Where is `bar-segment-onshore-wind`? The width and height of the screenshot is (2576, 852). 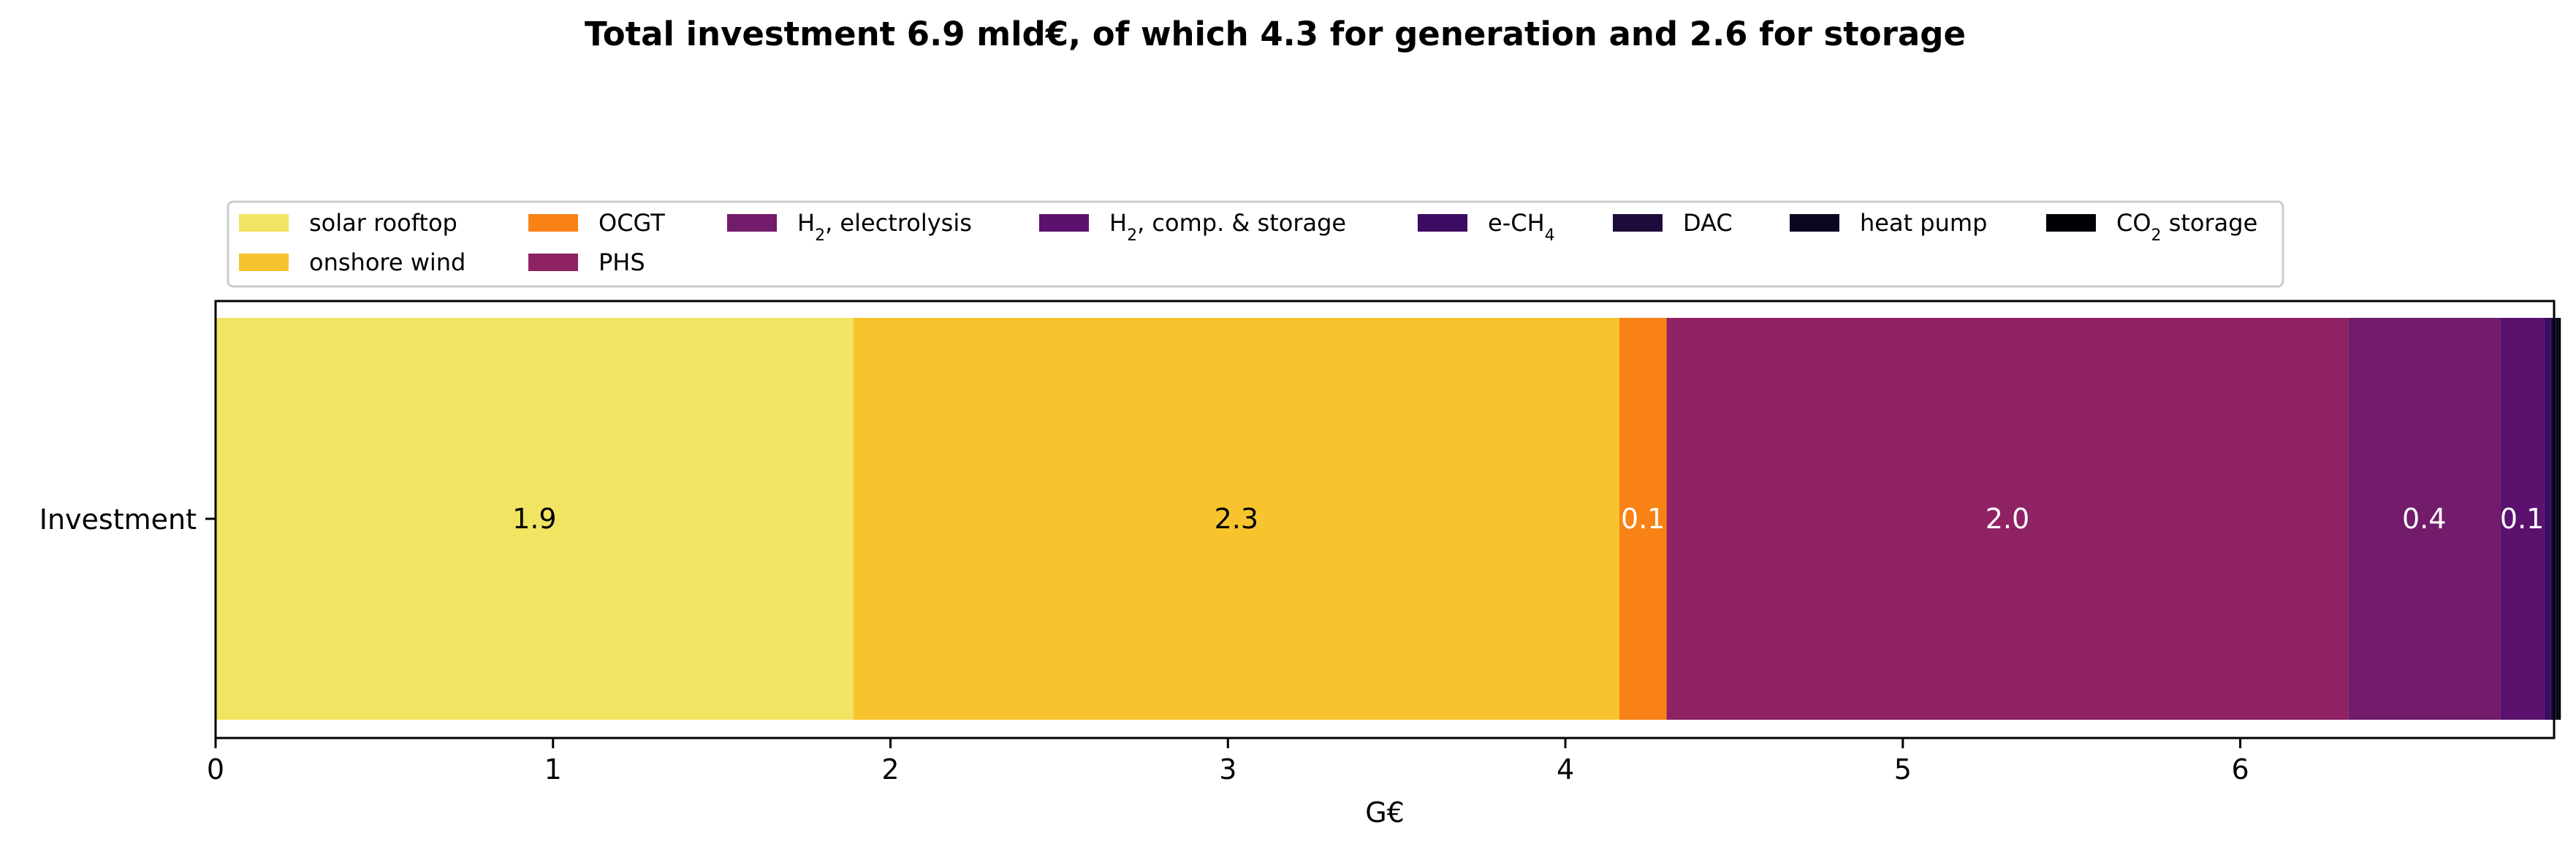
bar-segment-onshore-wind is located at coordinates (1236, 519).